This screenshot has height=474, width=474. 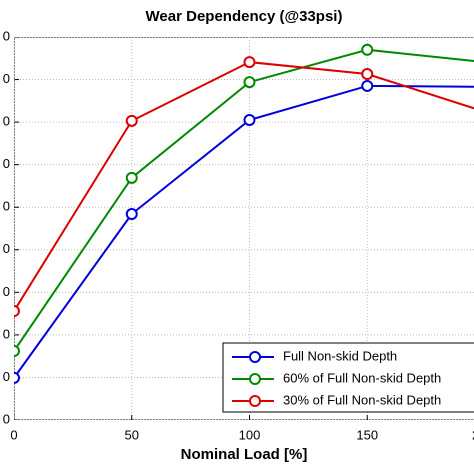 I want to click on legend-box, so click(x=348, y=377).